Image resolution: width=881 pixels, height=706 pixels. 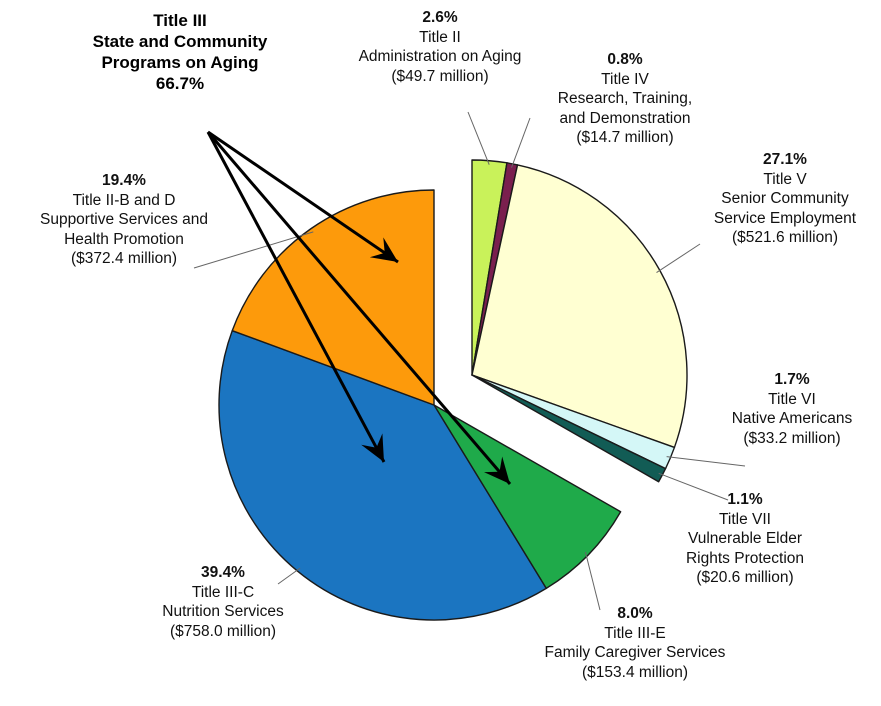 What do you see at coordinates (592, 581) in the screenshot?
I see `leader-line-title-iii-e` at bounding box center [592, 581].